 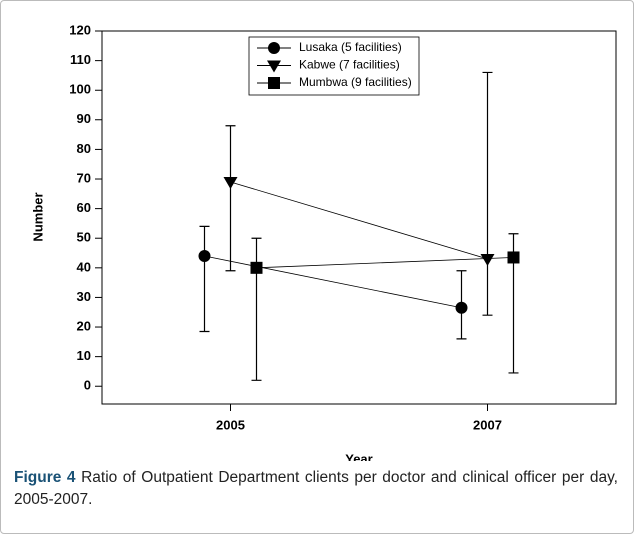 I want to click on y-tick-label: 100, so click(x=80, y=89).